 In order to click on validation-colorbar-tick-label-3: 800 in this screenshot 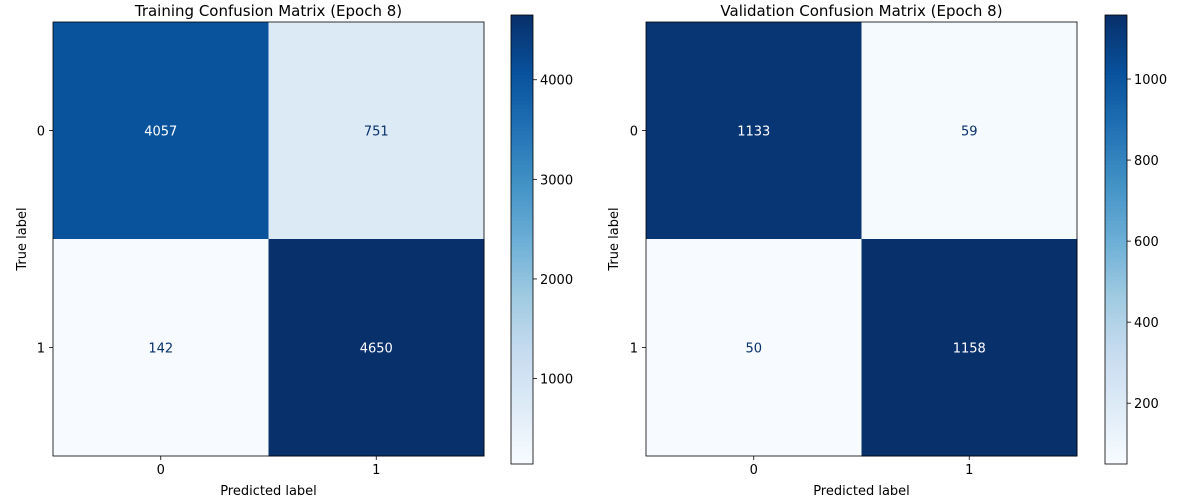, I will do `click(1146, 161)`.